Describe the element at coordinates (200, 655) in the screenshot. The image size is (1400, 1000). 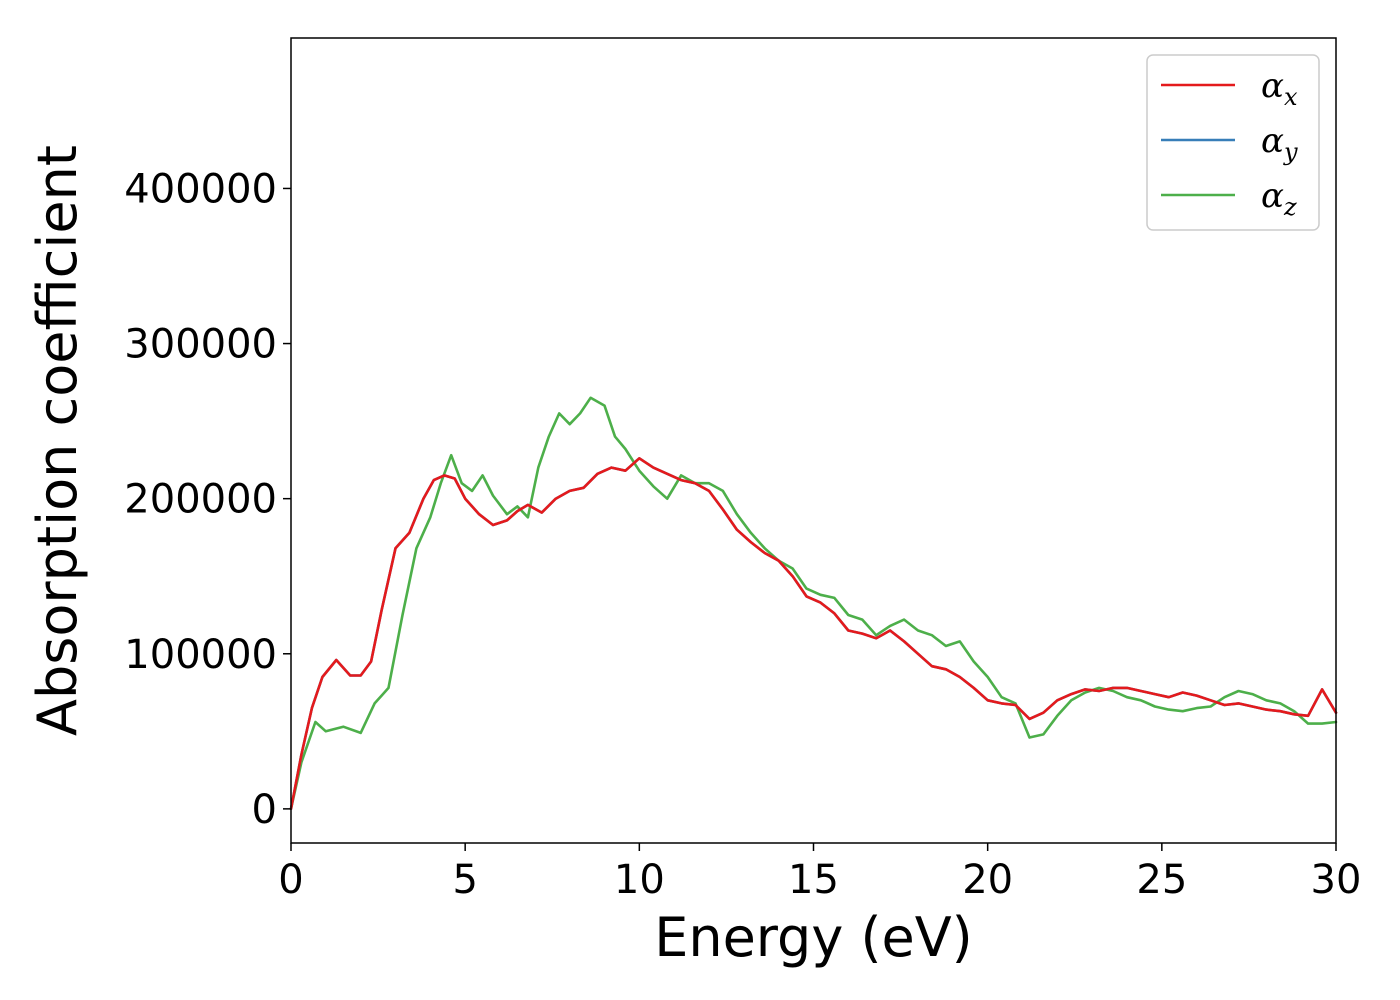
I see `y-tick-label: 100000` at that location.